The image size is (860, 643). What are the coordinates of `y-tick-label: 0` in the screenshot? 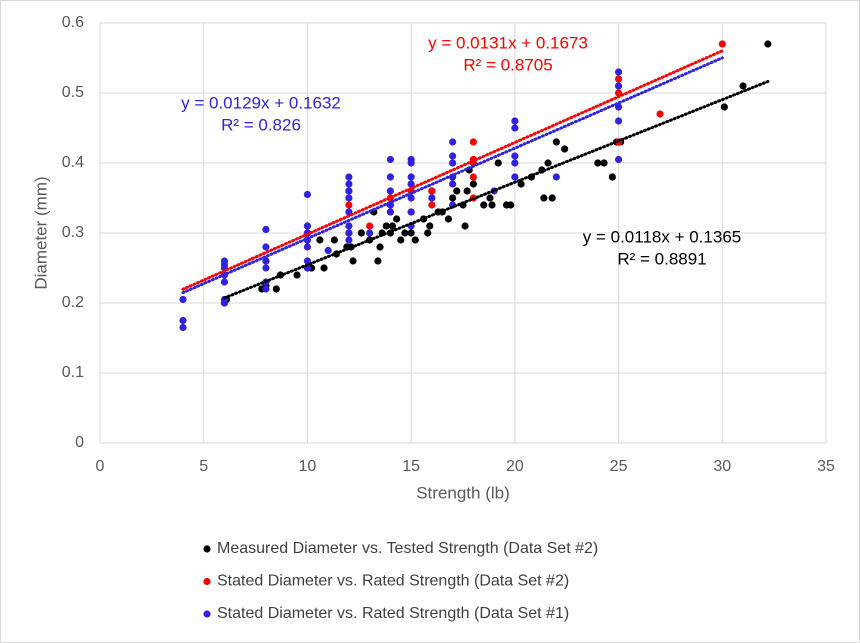 It's located at (79, 442).